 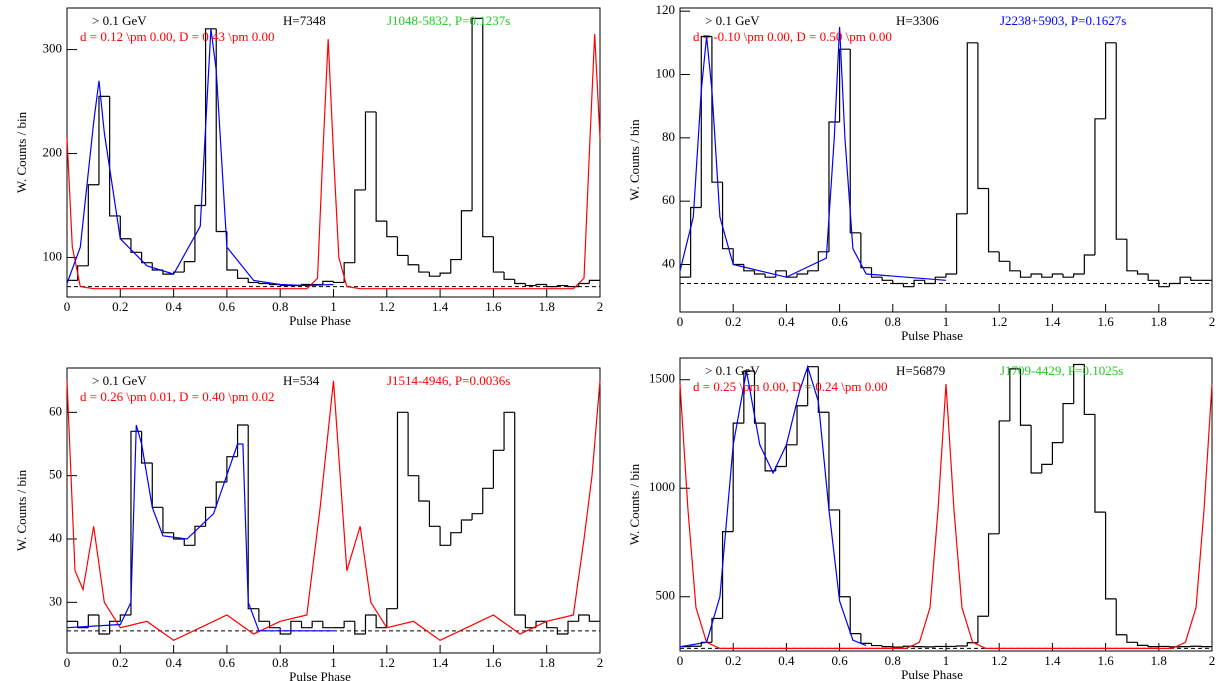 What do you see at coordinates (21, 510) in the screenshot?
I see `y-axis-title: W. Counts / bin` at bounding box center [21, 510].